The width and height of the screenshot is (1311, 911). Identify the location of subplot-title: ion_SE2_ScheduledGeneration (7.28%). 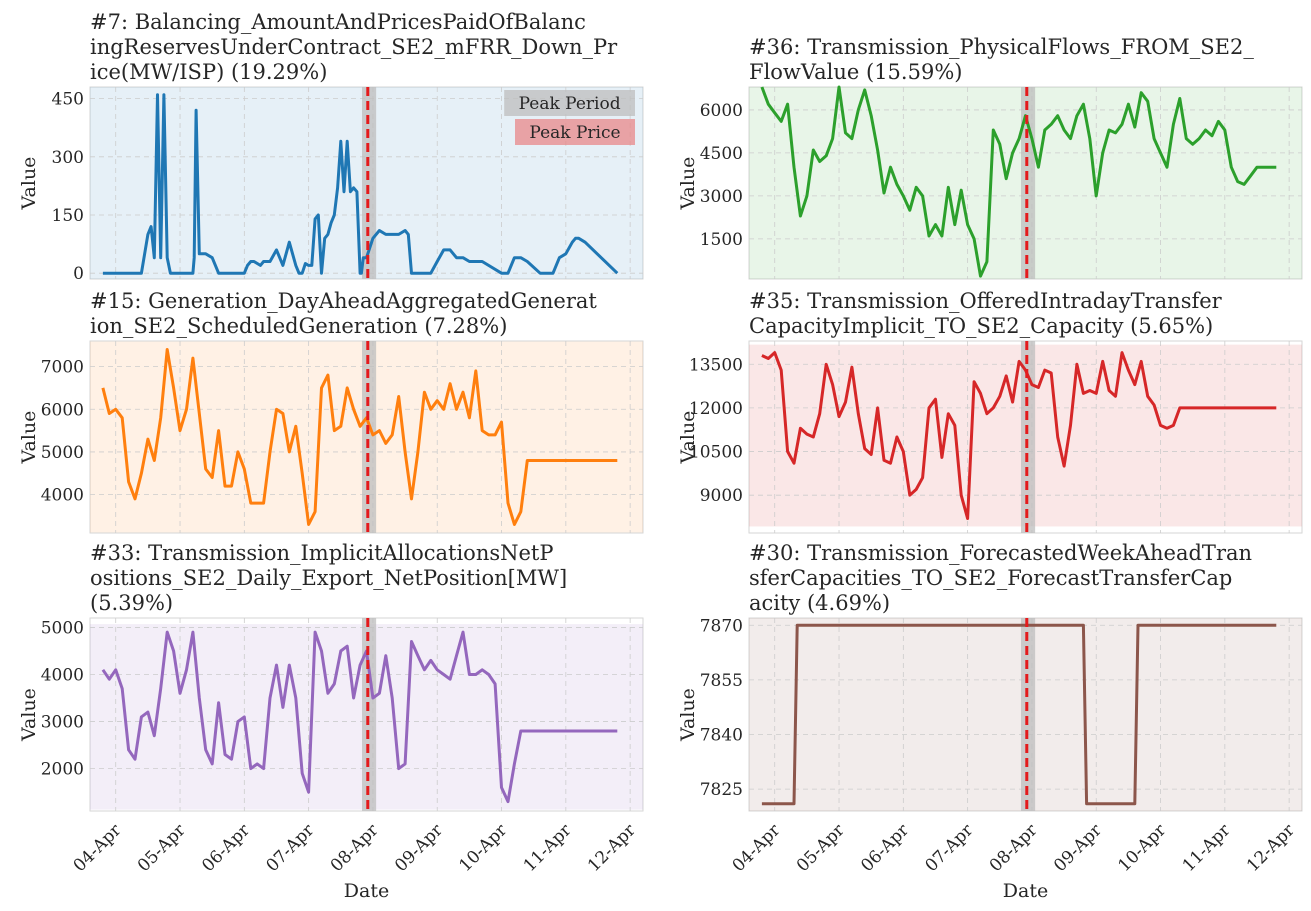
(298, 326).